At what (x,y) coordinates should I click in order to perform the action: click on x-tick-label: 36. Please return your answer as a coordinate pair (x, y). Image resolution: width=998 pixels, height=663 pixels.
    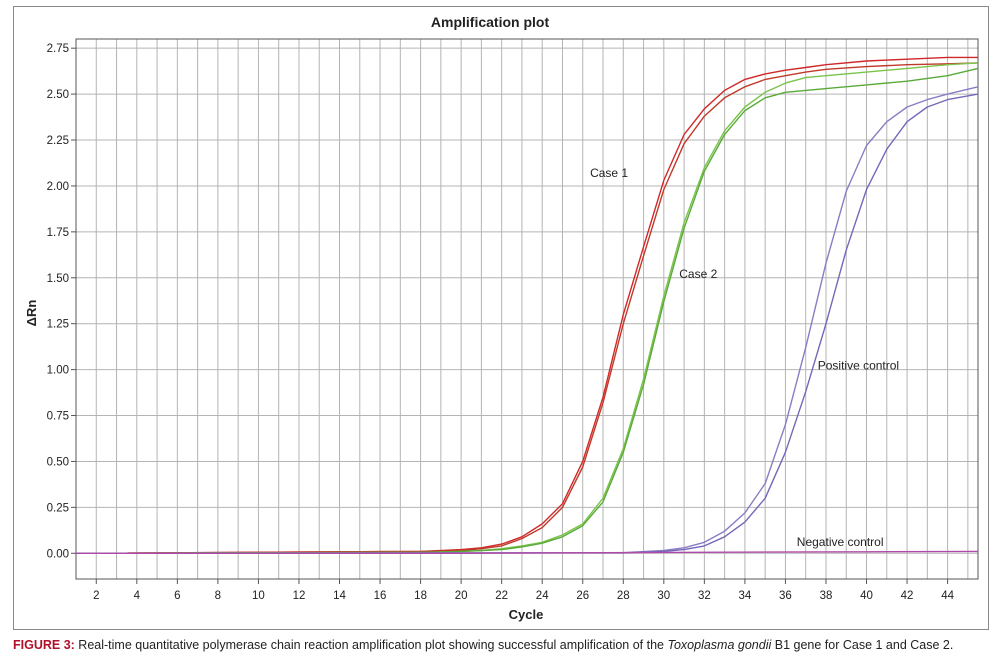
    Looking at the image, I should click on (785, 596).